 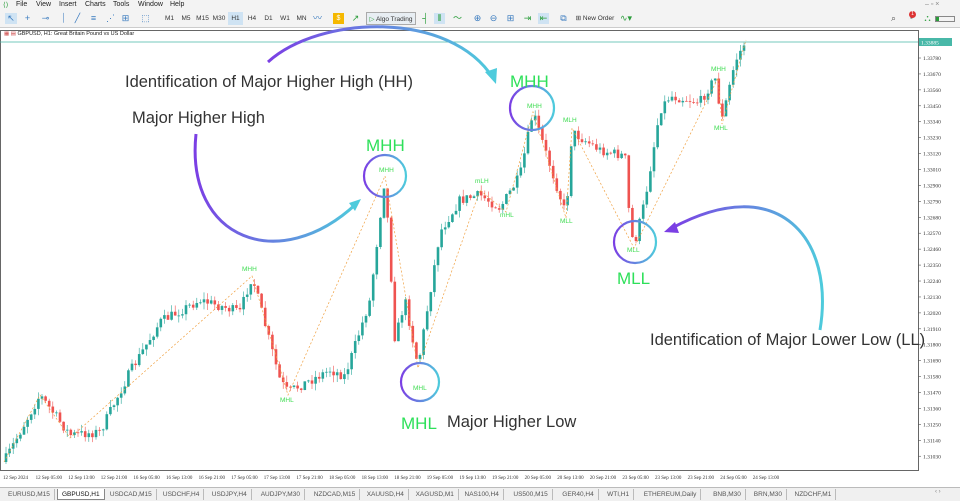 What do you see at coordinates (457, 18) in the screenshot?
I see `line-chart-icon: 〜` at bounding box center [457, 18].